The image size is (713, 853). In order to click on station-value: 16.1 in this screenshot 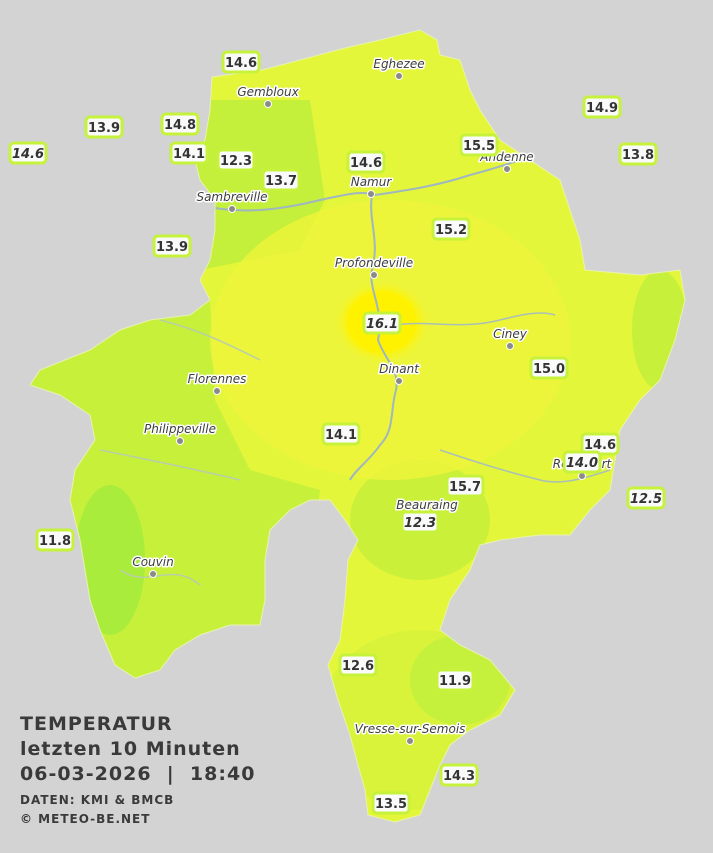, I will do `click(382, 324)`.